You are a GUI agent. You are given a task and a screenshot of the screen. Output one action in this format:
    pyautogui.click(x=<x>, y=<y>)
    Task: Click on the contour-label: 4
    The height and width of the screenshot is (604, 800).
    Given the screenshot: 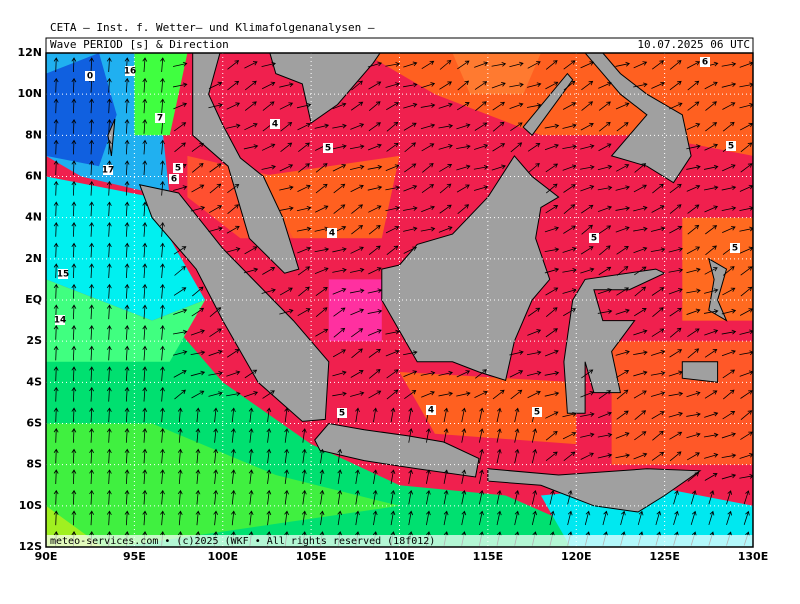 What is the action you would take?
    pyautogui.click(x=332, y=234)
    